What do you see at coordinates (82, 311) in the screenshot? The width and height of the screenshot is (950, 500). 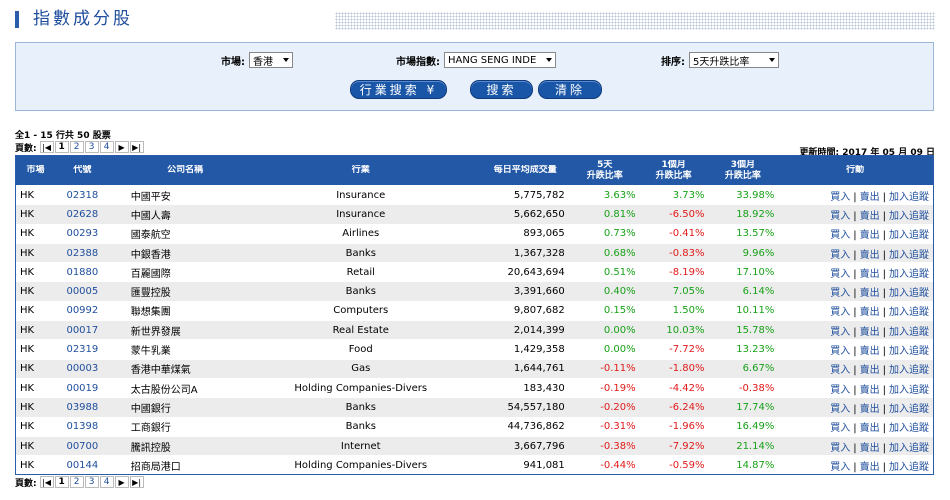 I see `cell-code-link: 00992` at bounding box center [82, 311].